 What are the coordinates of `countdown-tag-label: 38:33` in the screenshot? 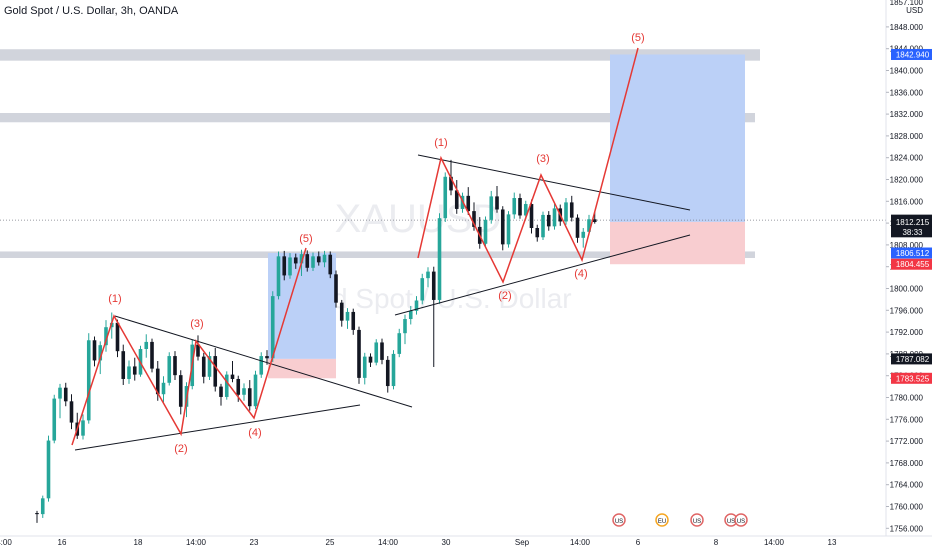 It's located at (912, 232).